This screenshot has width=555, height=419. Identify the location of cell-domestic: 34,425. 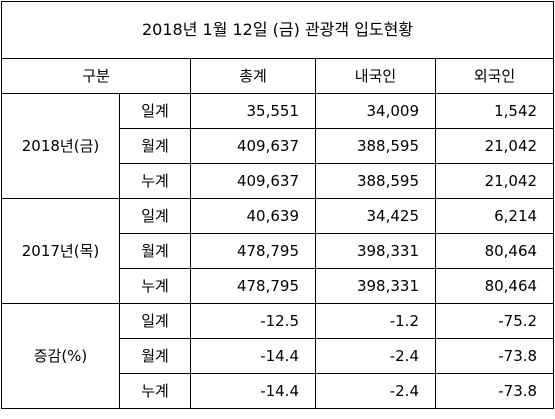
(375, 216).